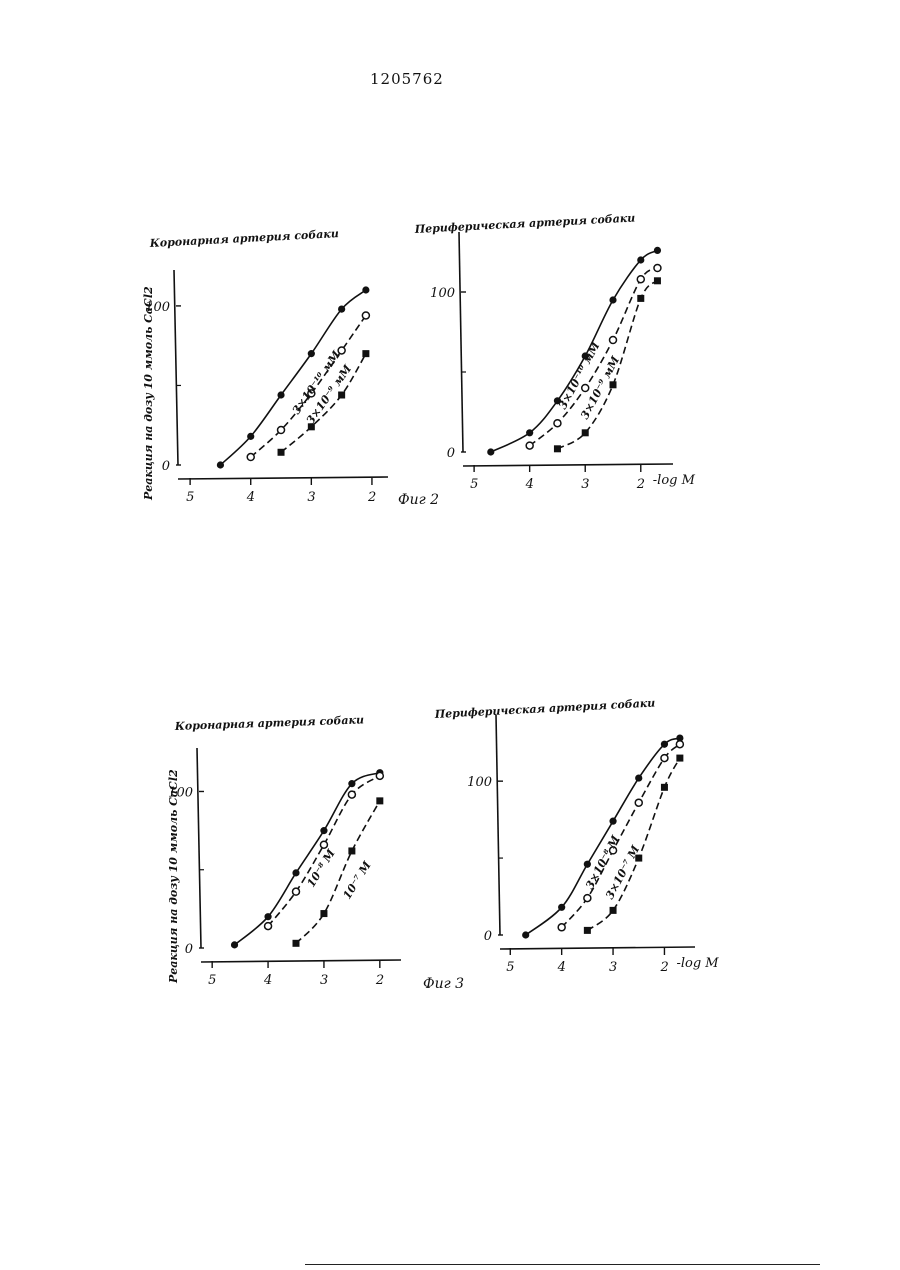 The image size is (900, 1270). What do you see at coordinates (418, 500) in the screenshot?
I see `figure-2-label: Фиг 2` at bounding box center [418, 500].